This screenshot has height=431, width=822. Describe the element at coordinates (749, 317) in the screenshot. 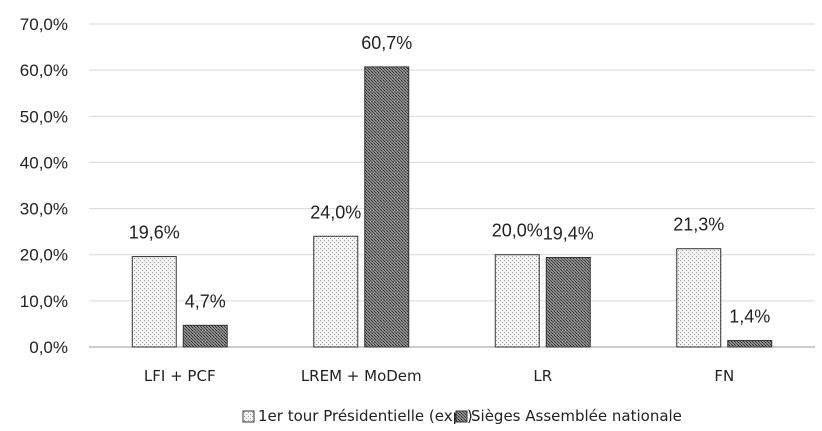

I see `data-label: 1,4%` at that location.